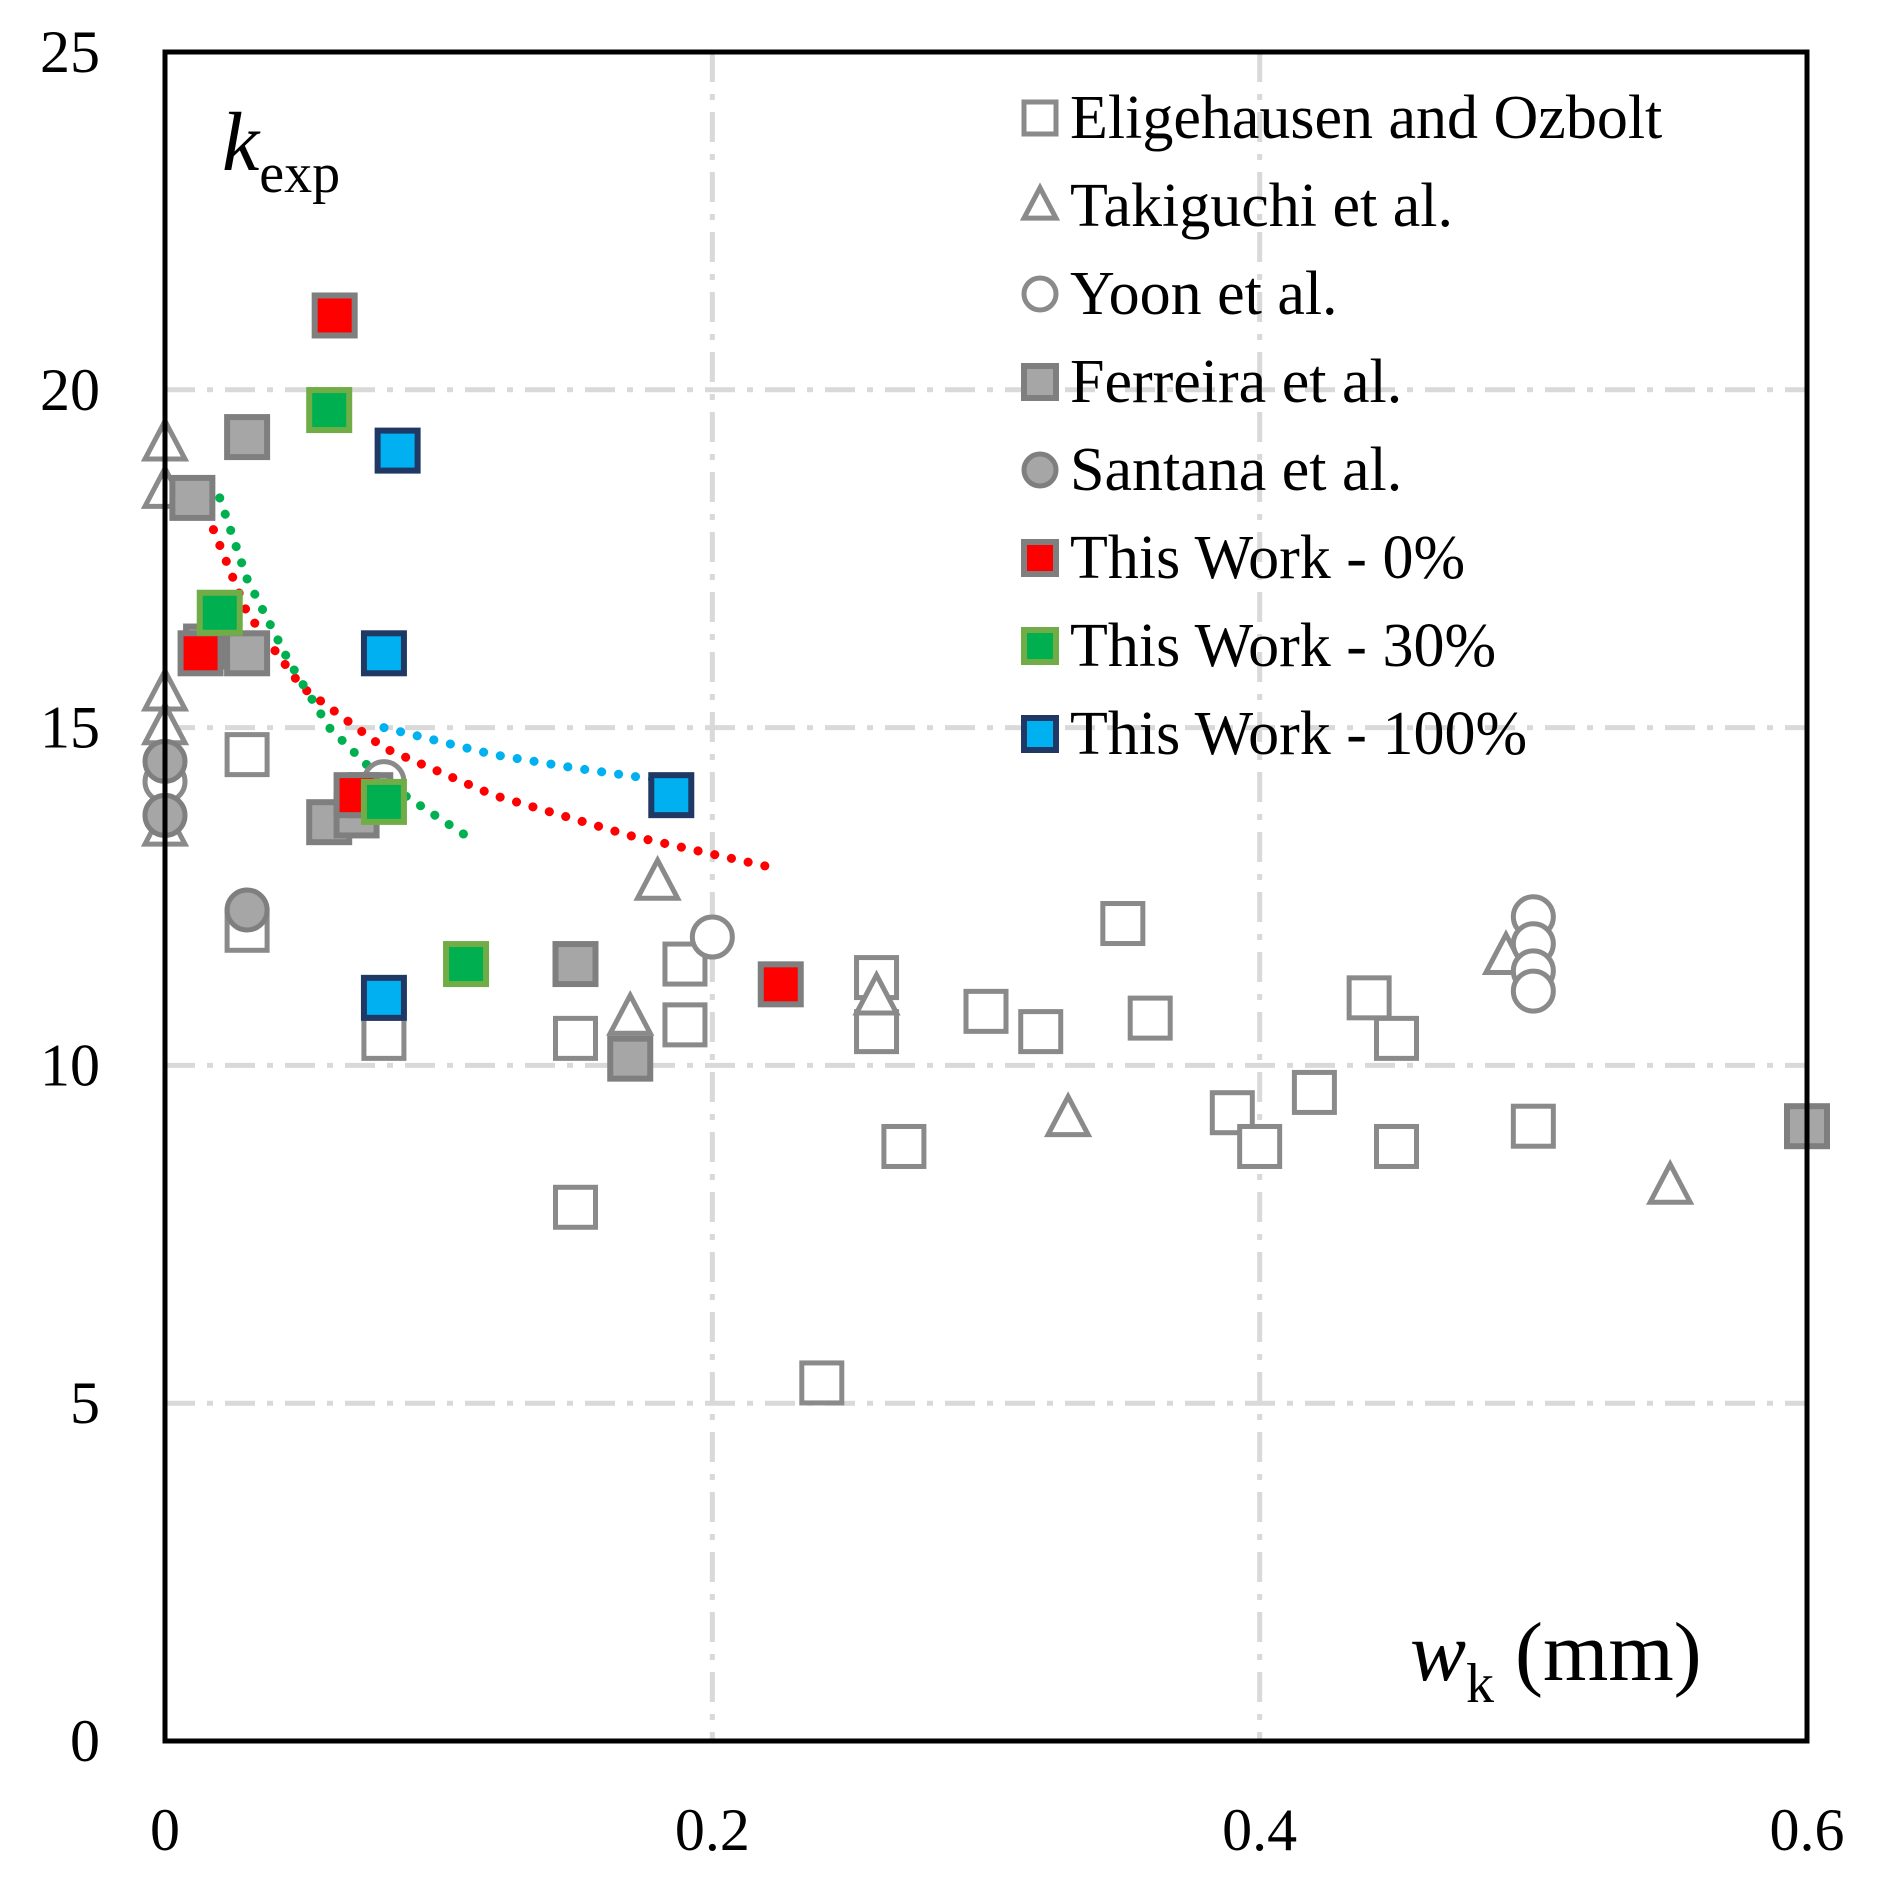  What do you see at coordinates (70, 728) in the screenshot?
I see `y-tick-label: 15` at bounding box center [70, 728].